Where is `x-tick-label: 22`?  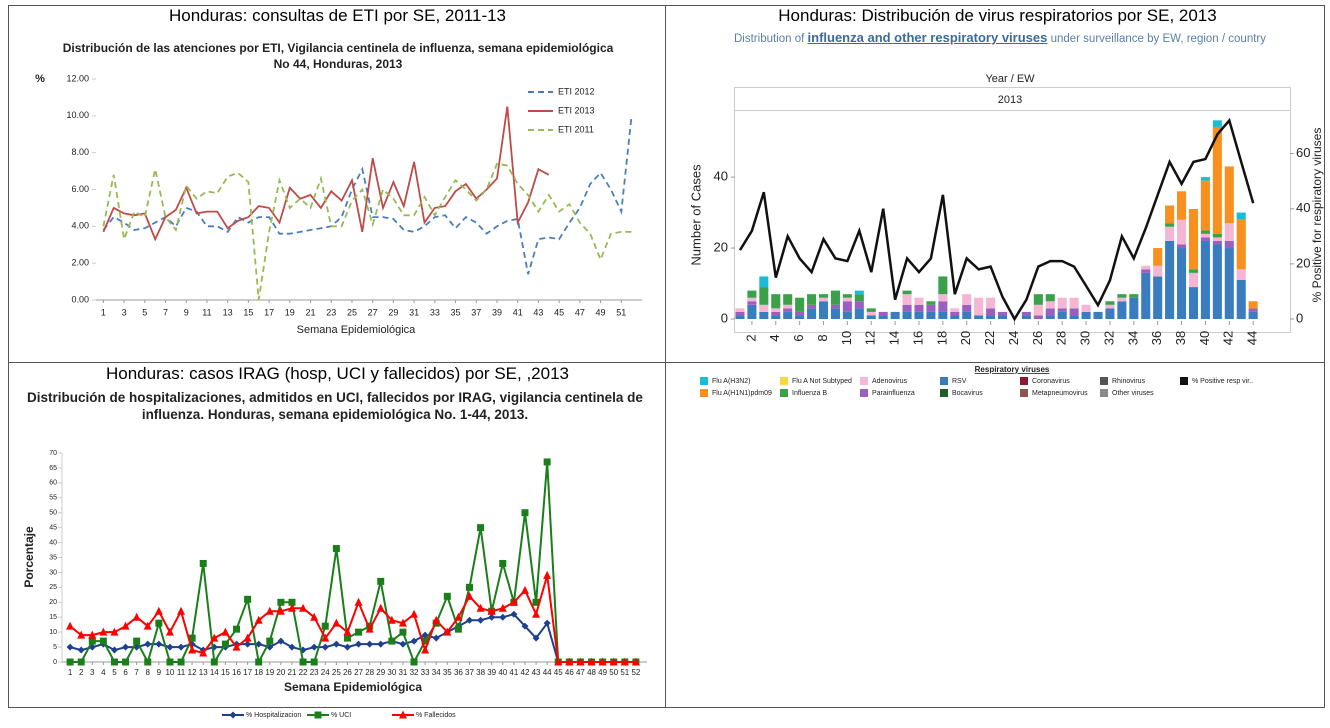
x-tick-label: 22 is located at coordinates (989, 338).